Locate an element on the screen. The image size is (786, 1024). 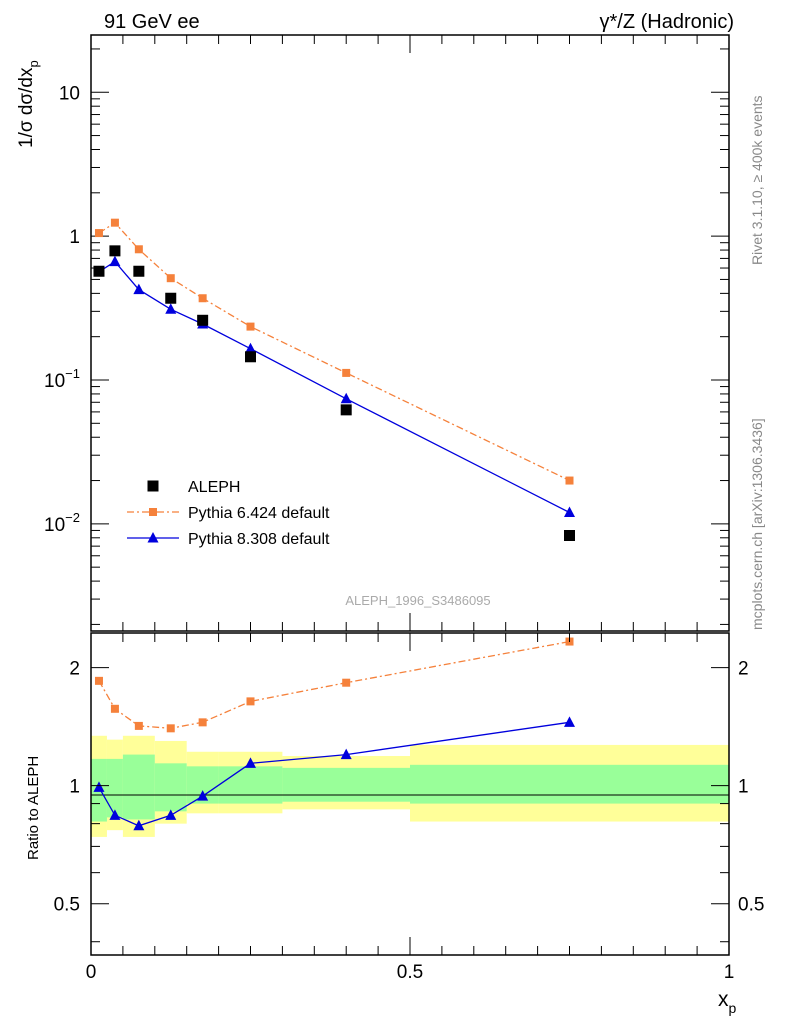
main-y-tick-label-exp: −1 is located at coordinates (72, 373).